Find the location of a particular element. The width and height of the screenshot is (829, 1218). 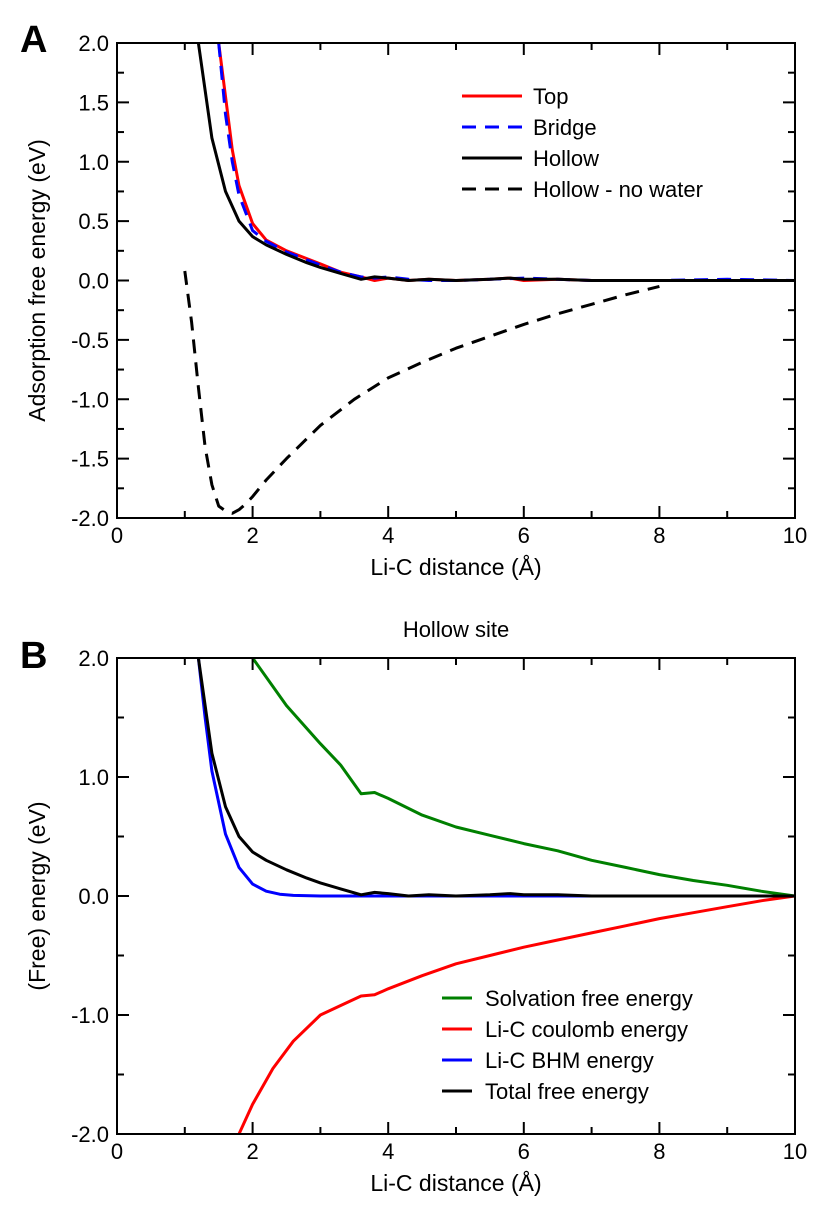

series-line-li-c-bhm-energy is located at coordinates (495, 778).